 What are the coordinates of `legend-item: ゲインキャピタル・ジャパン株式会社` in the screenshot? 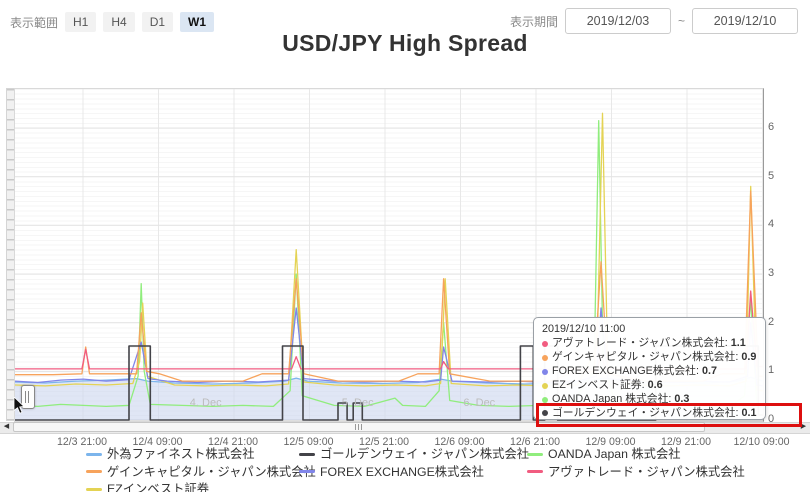 It's located at (201, 472).